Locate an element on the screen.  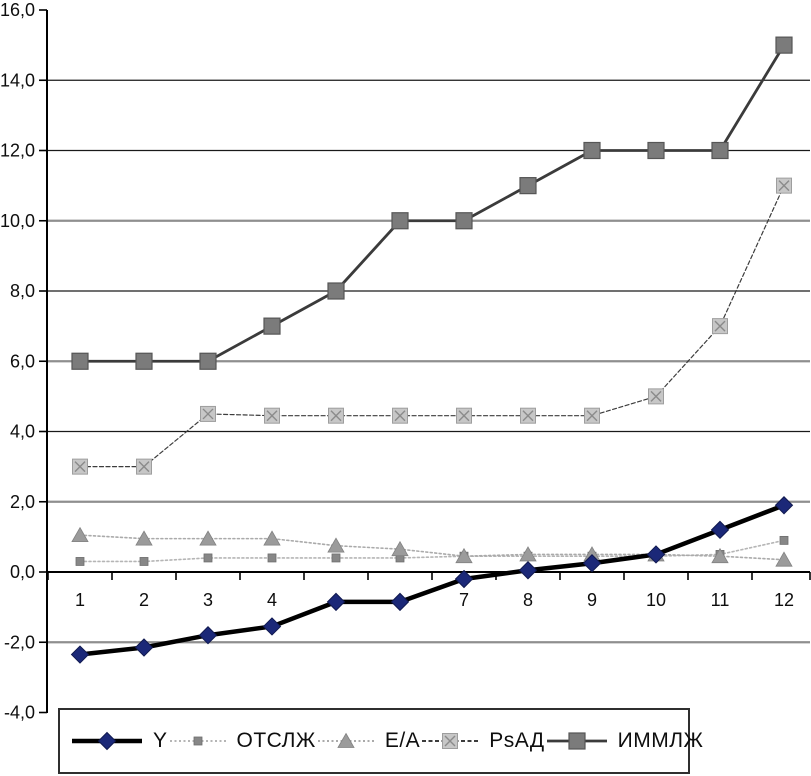
legend-item-otslzh: ОТСЛЖ is located at coordinates (242, 741).